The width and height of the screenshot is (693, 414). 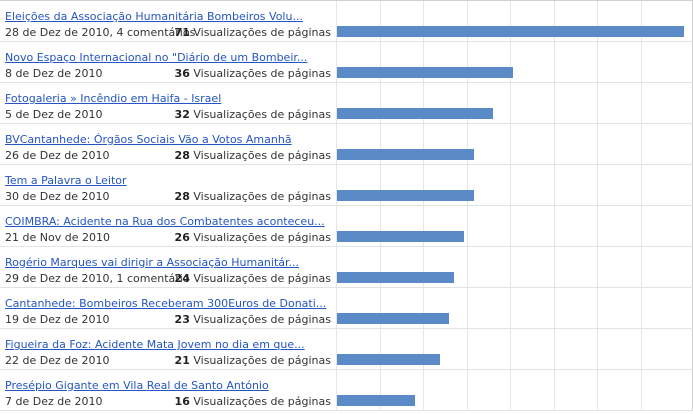 I want to click on pageview-number: 26, so click(x=182, y=237).